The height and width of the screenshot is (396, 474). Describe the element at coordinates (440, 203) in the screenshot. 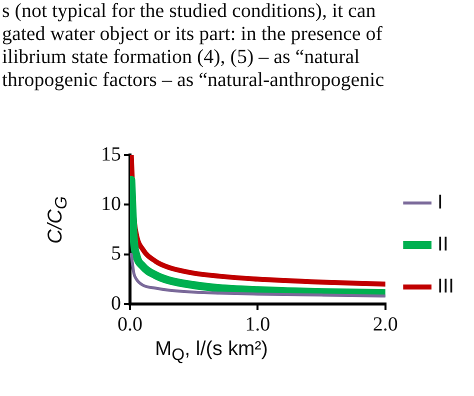

I see `legend-label: I` at that location.